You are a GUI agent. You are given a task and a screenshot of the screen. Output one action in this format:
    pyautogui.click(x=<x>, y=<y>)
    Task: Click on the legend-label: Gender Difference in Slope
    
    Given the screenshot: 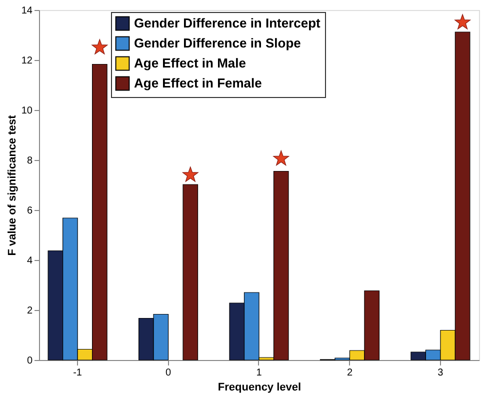 What is the action you would take?
    pyautogui.click(x=217, y=43)
    